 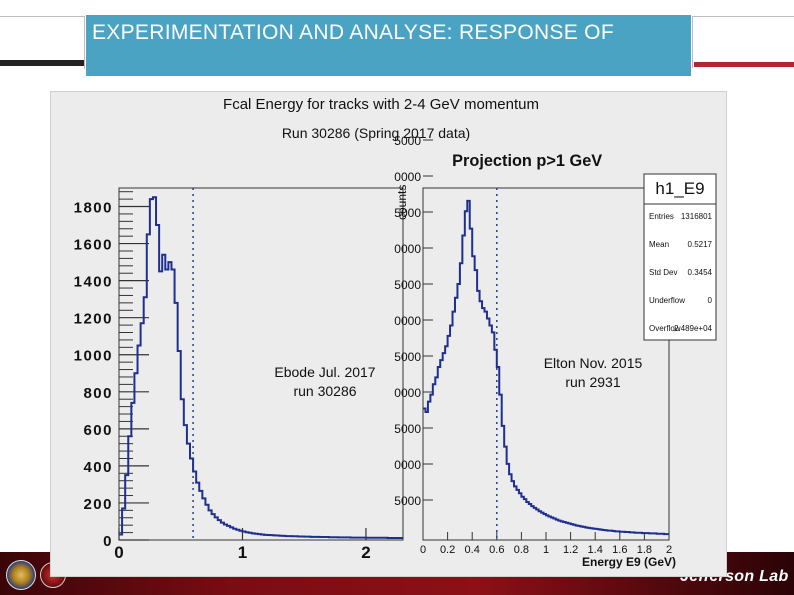 What do you see at coordinates (93, 208) in the screenshot?
I see `left-y-tick-label: 1800` at bounding box center [93, 208].